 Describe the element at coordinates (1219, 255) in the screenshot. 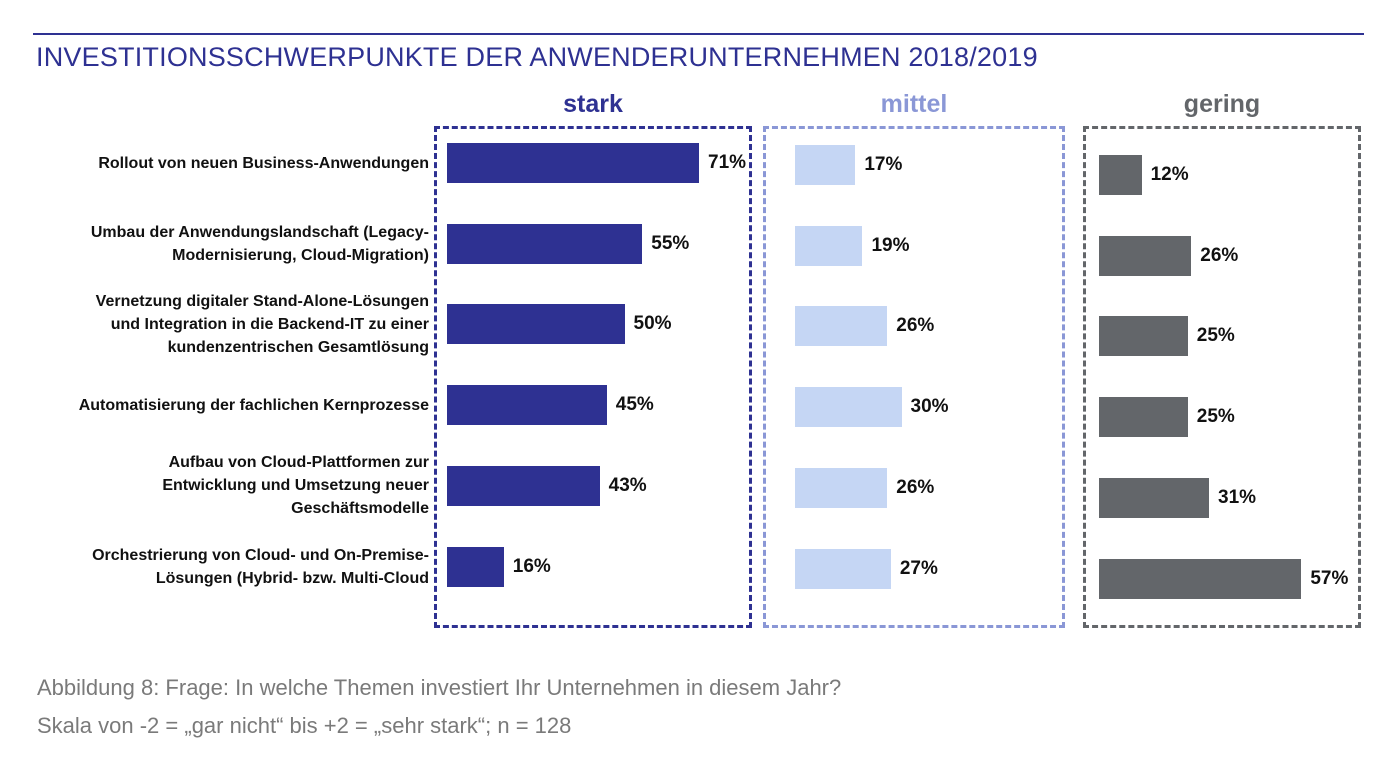

I see `value-label-gering: 26%` at that location.